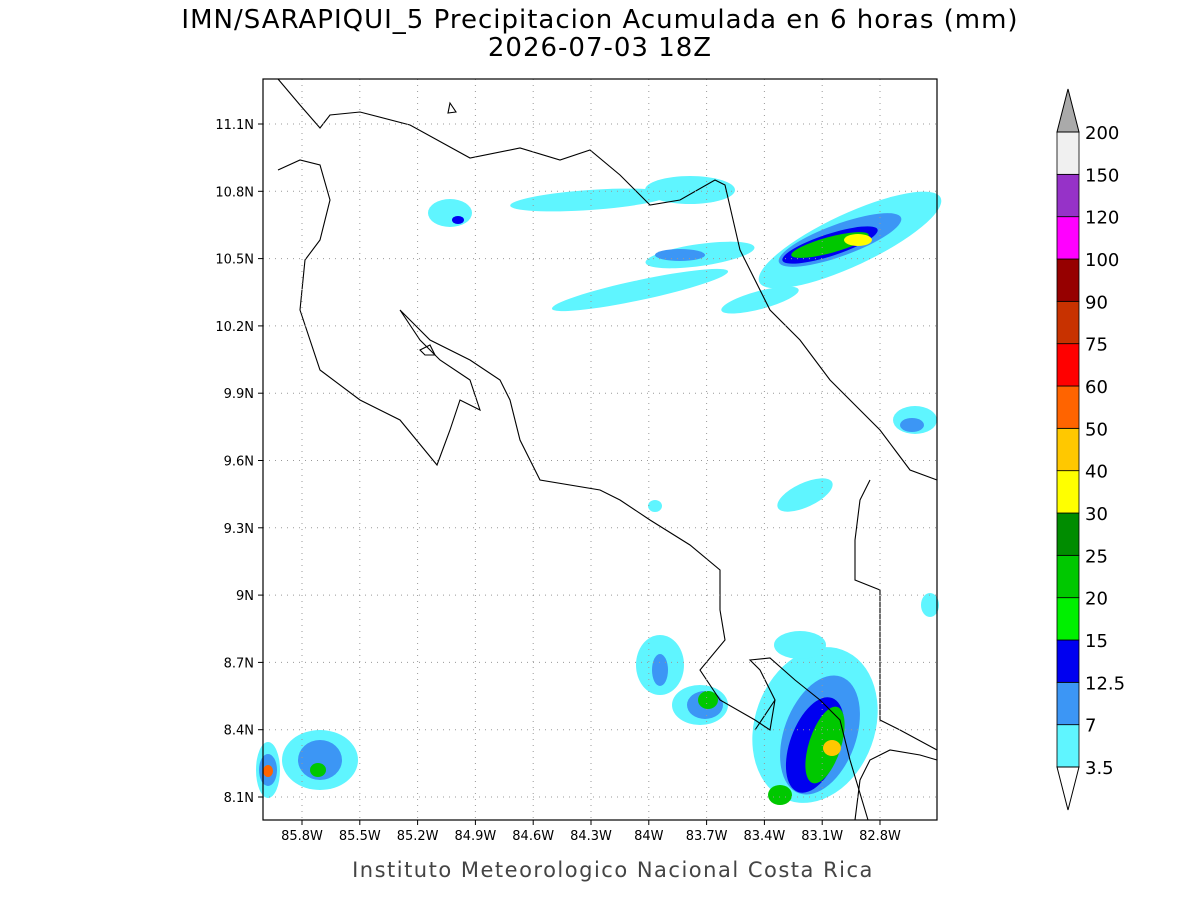  I want to click on x-tick-label: 84.9W, so click(475, 836).